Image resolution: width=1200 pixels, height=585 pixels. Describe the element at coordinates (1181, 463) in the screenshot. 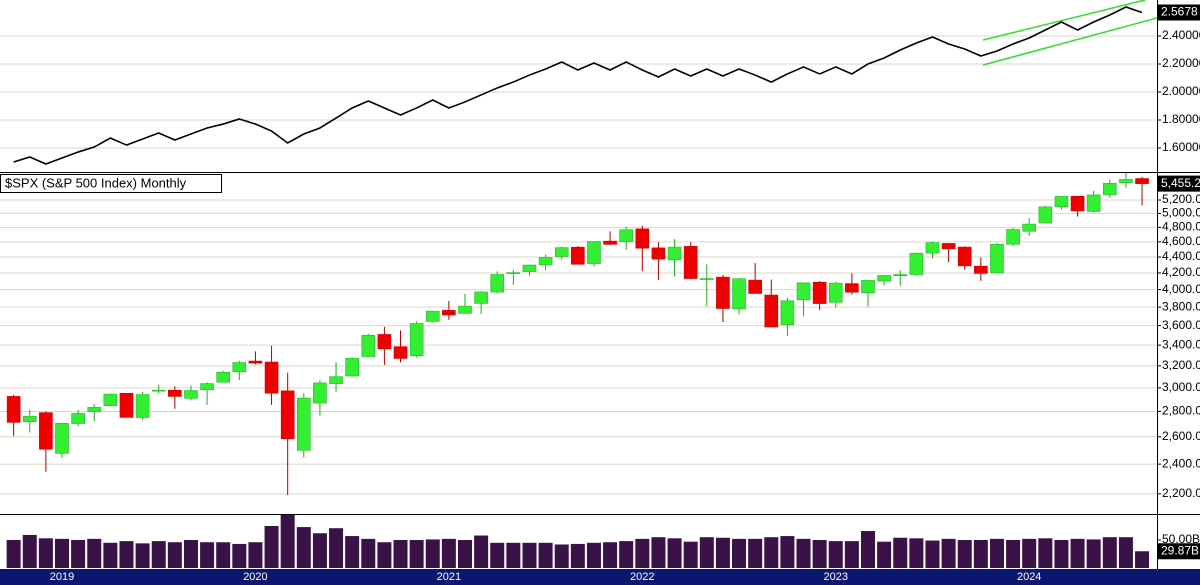

I see `y-tick-label: 2,400.0` at that location.